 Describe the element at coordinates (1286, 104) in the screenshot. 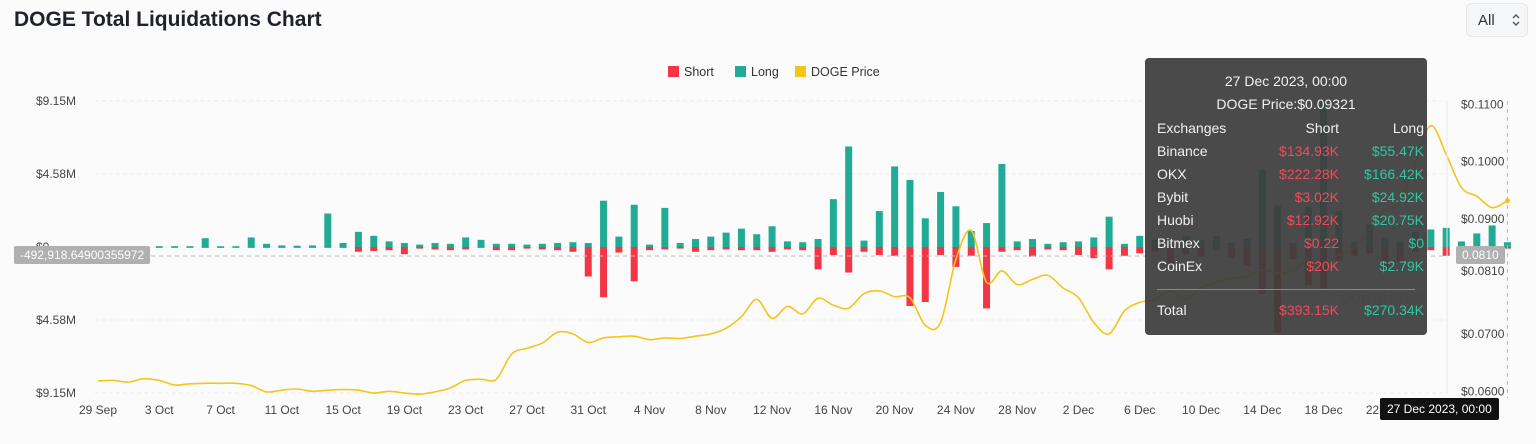

I see `tooltip-price: DOGE Price:$0.09321` at that location.